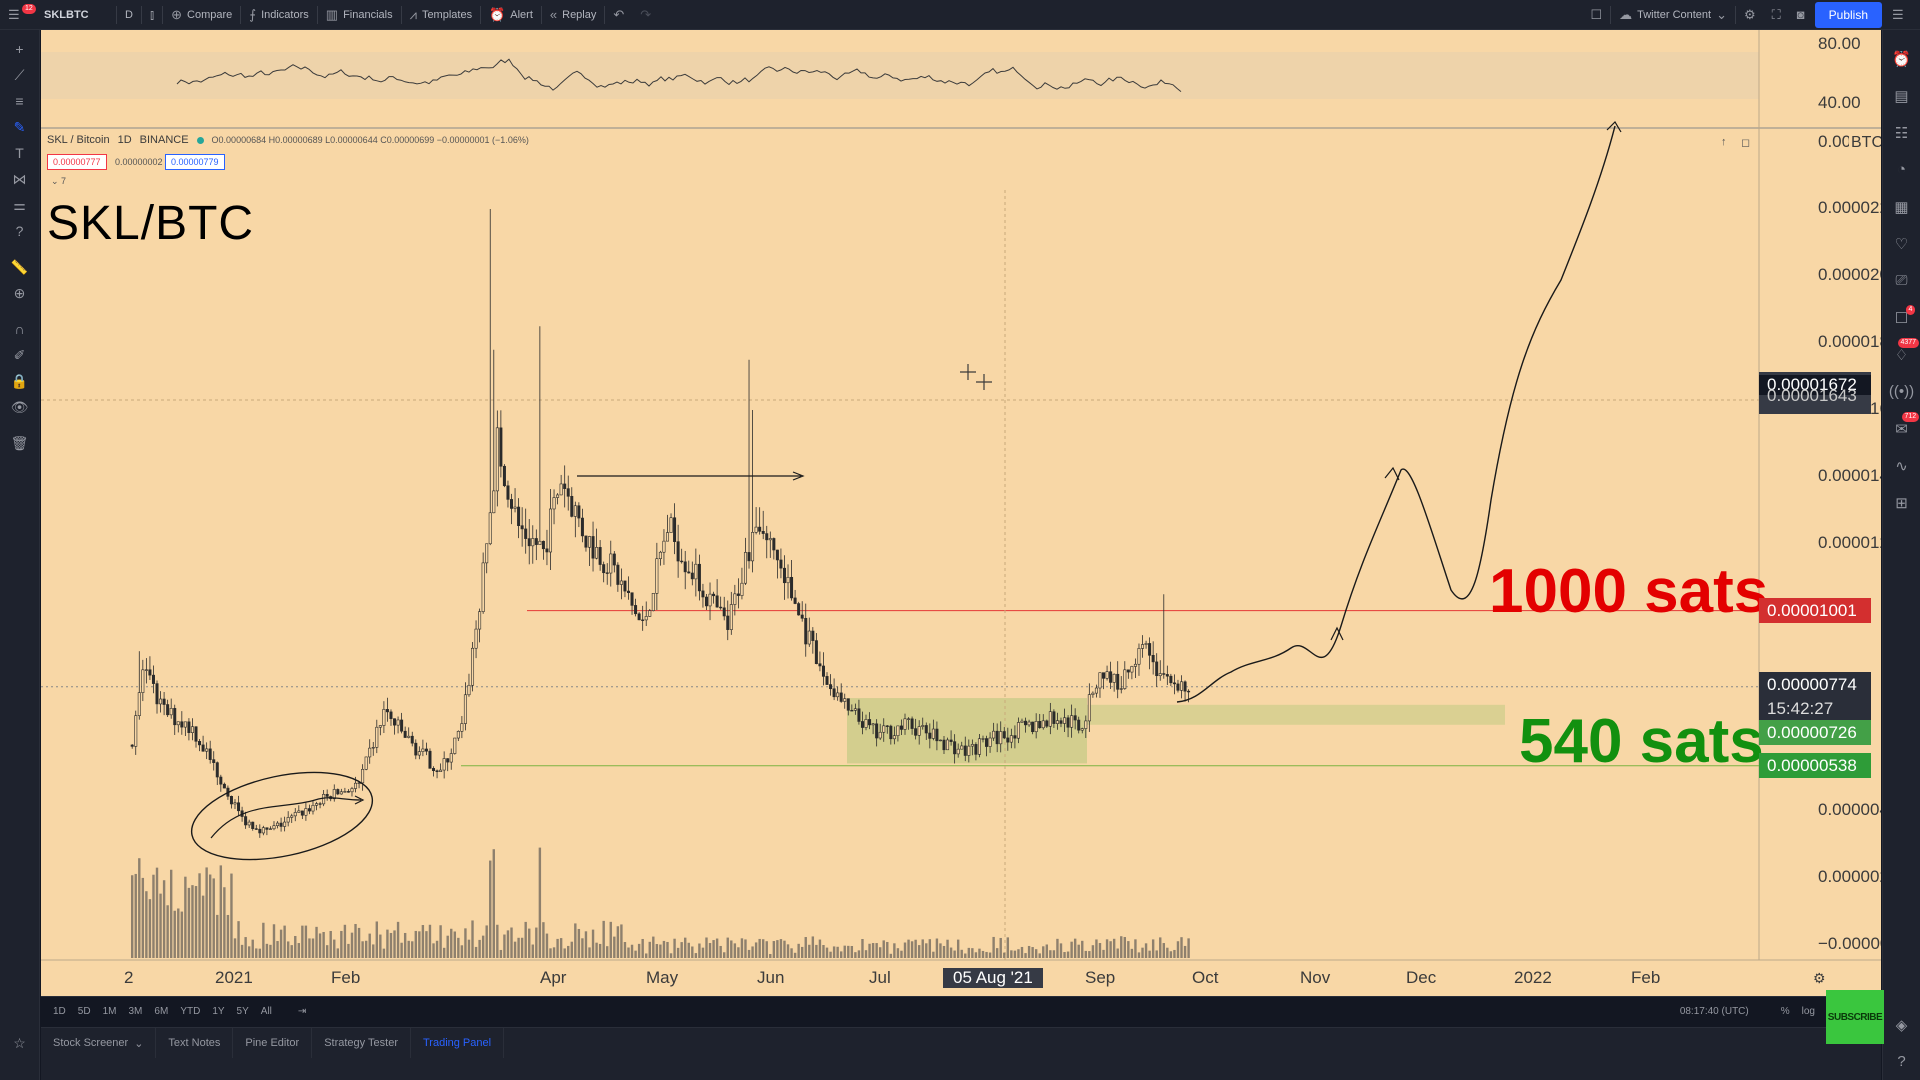  I want to click on news-button: ☷, so click(1902, 132).